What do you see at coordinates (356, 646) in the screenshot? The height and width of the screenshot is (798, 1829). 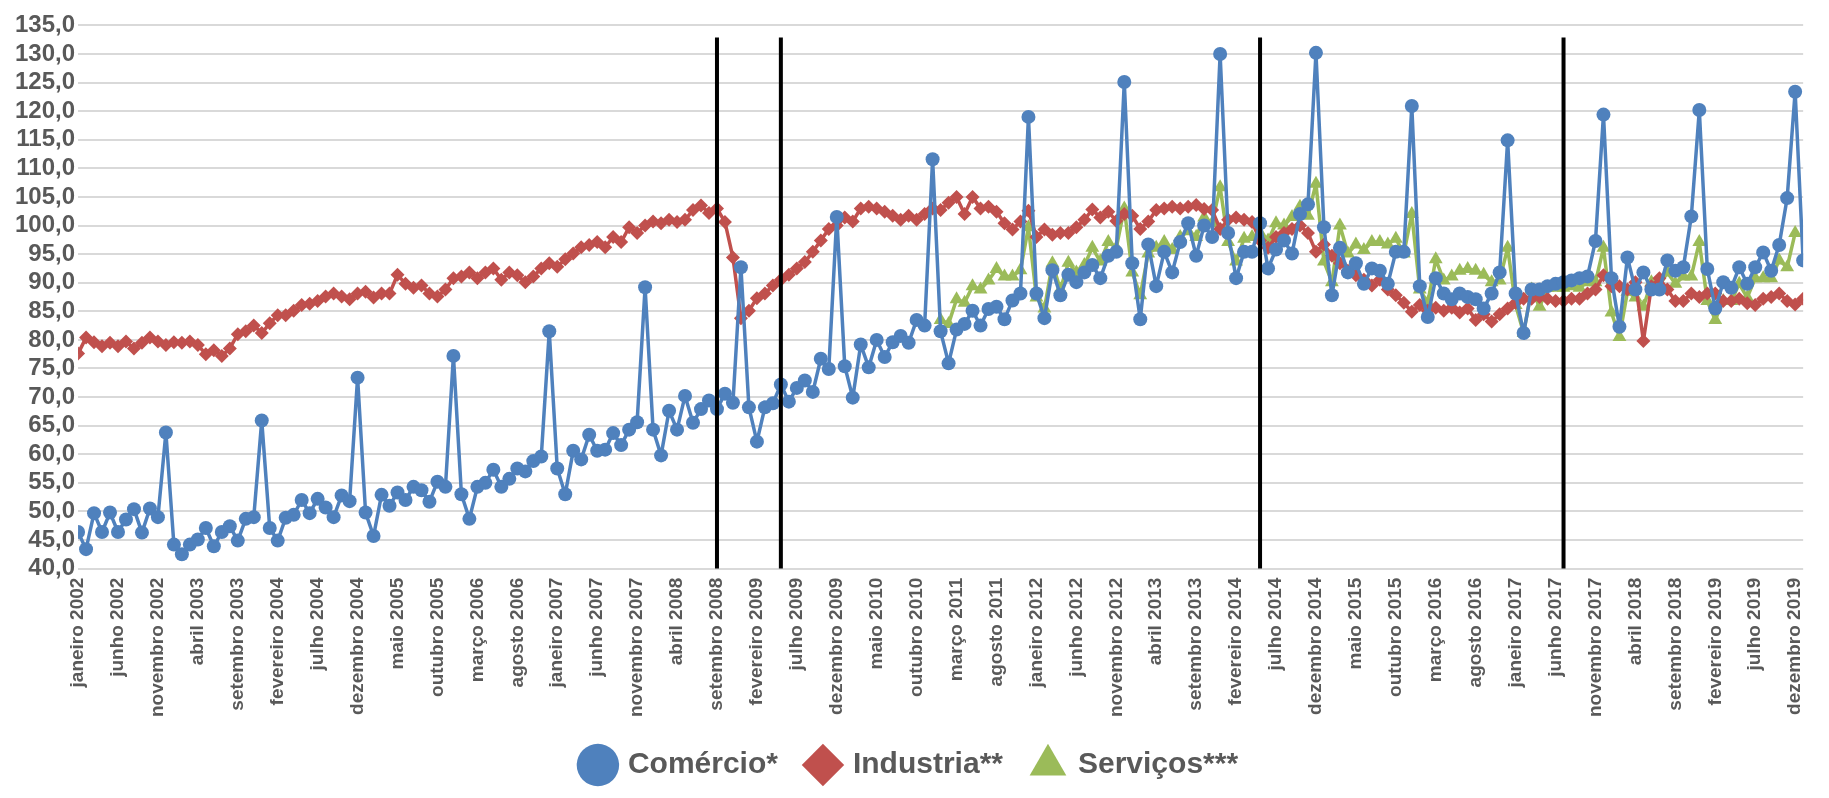 I see `x-tick-label: dezembro 2004` at bounding box center [356, 646].